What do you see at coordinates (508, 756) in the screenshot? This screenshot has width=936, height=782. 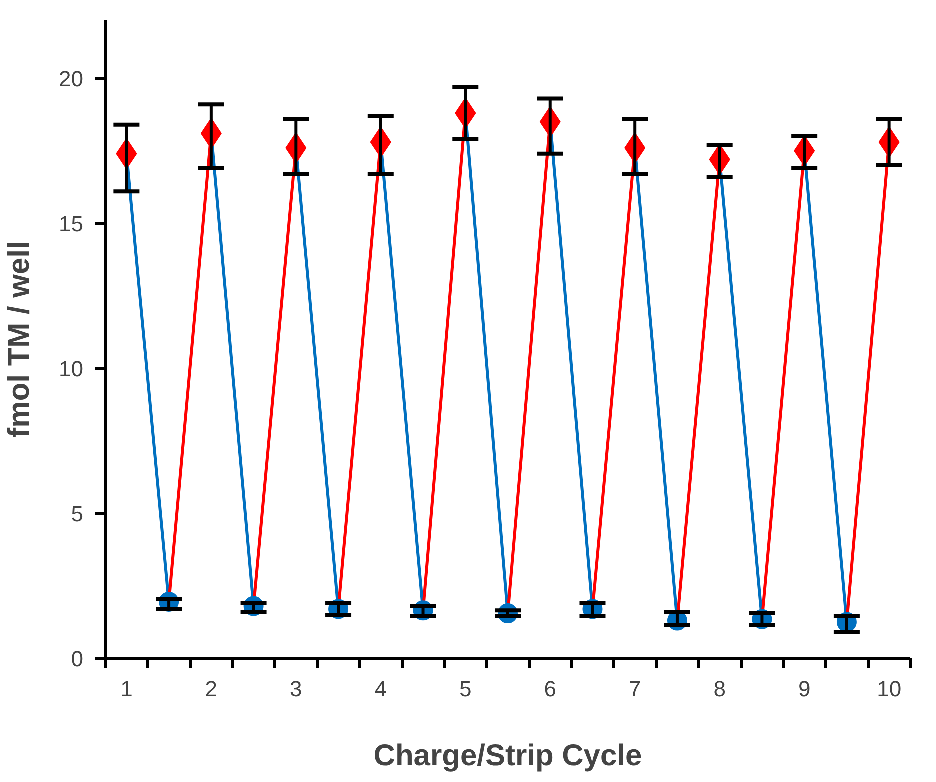 I see `x-axis-title: Charge/Strip Cycle` at bounding box center [508, 756].